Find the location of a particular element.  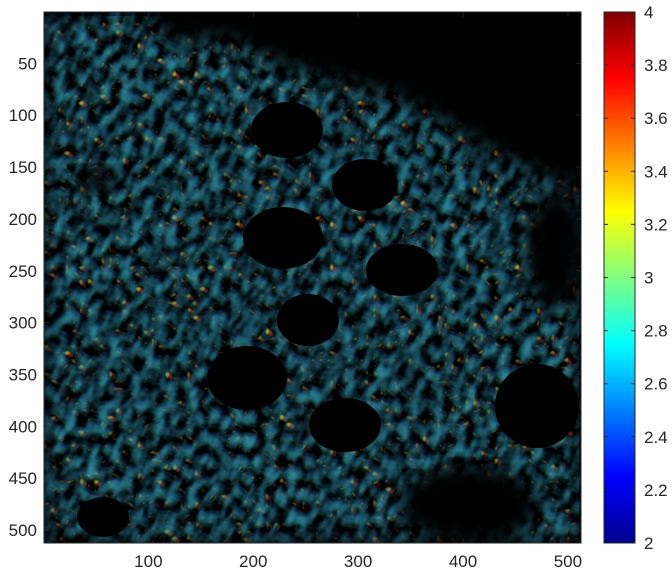

colorbar: 2 2.2 2.4 2.6 2.8 3 3.2 3.4 3.6 3.8 4 is located at coordinates (635, 278).